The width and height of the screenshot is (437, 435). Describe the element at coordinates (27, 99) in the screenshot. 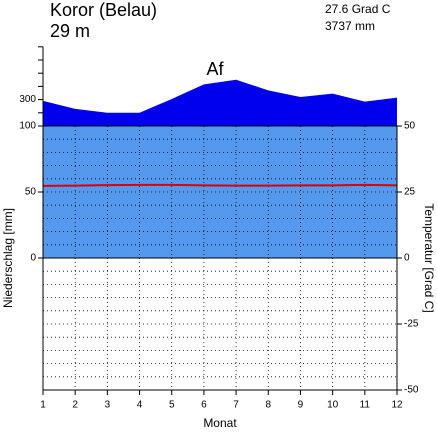

I see `y-tick-label: 300` at that location.